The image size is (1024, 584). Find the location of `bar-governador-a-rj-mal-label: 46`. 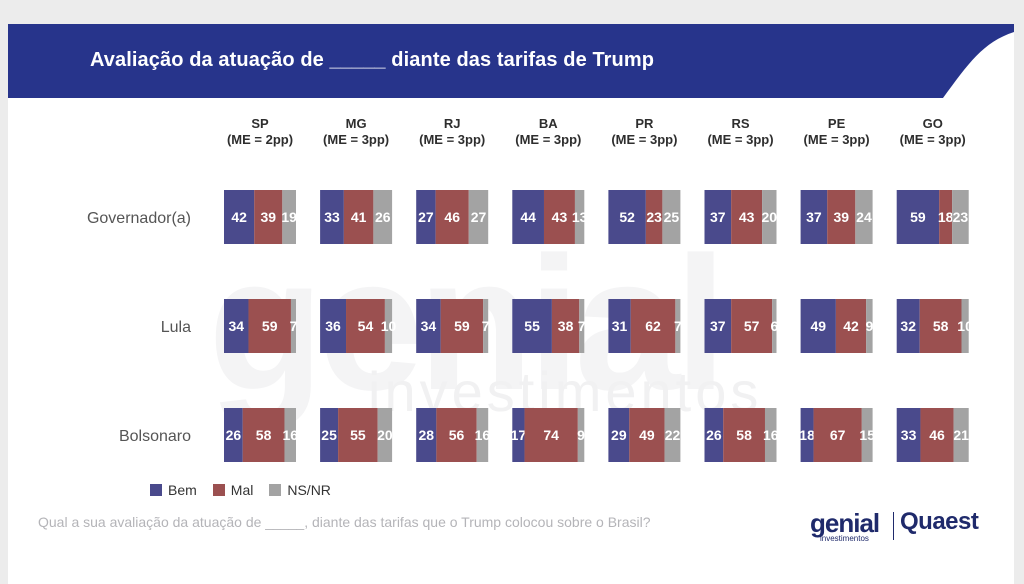

bar-governador-a-rj-mal-label: 46 is located at coordinates (452, 217).